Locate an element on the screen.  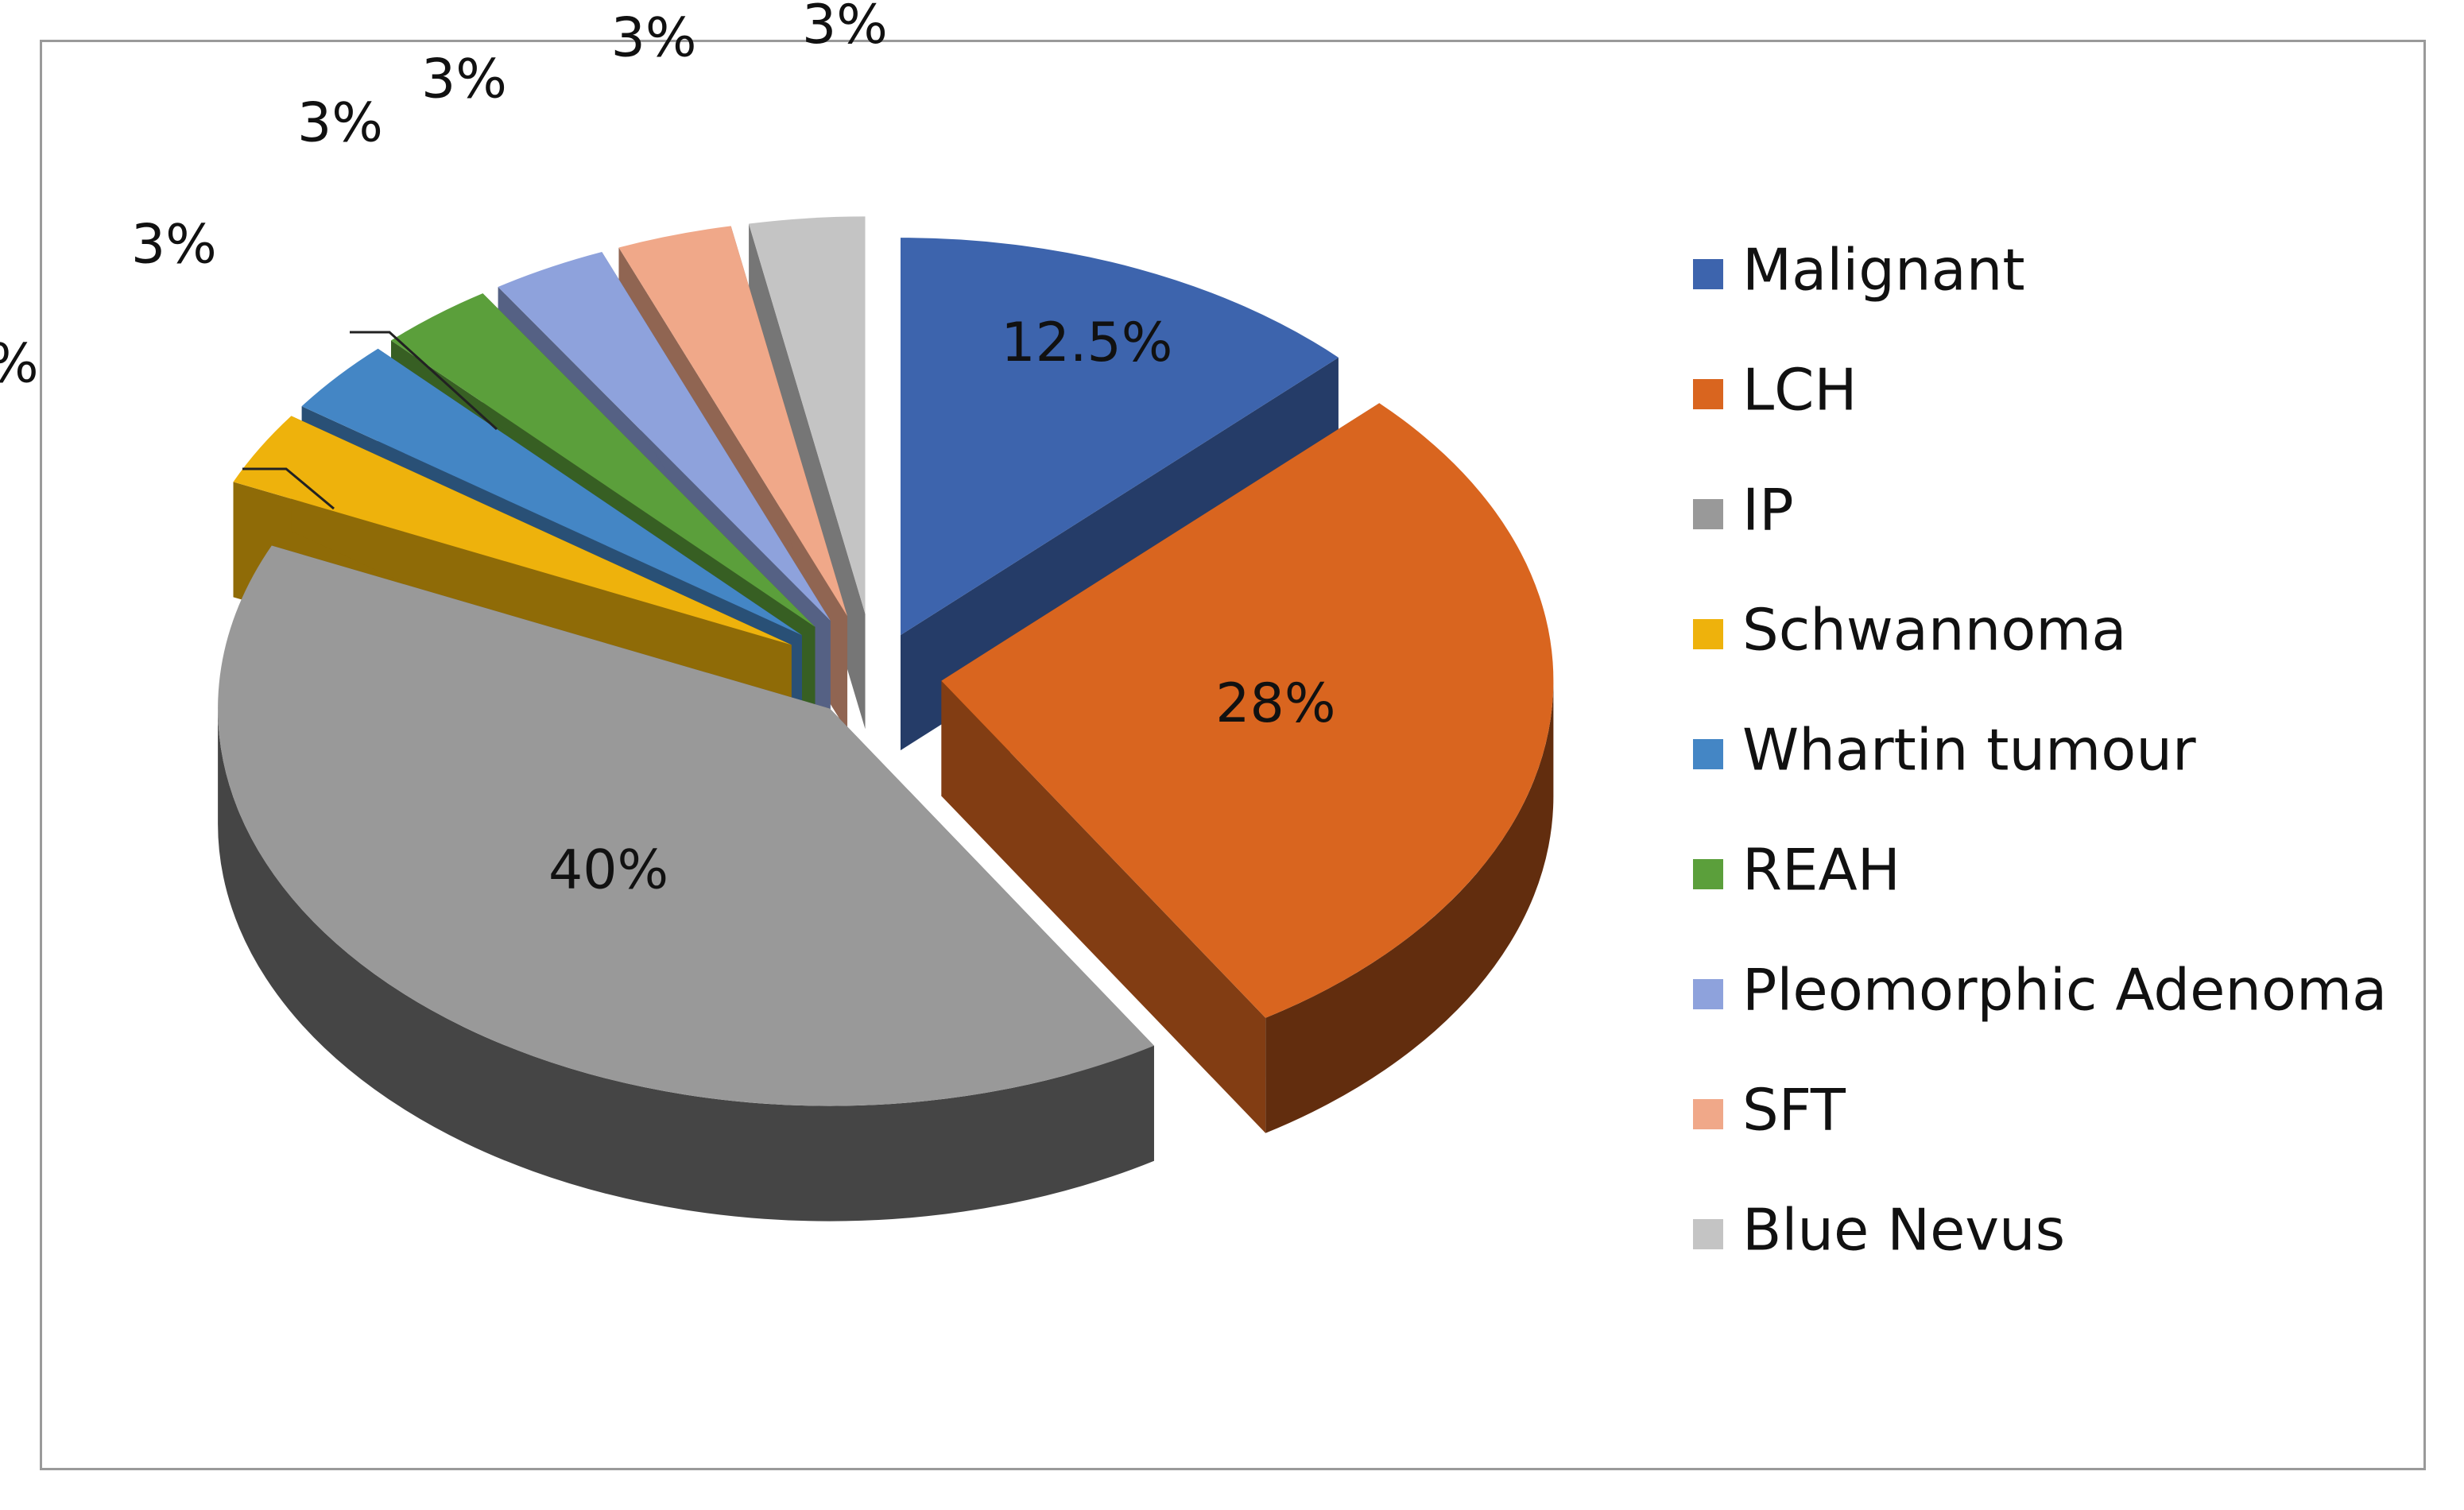
slice-label-whartin-tumour: 3% is located at coordinates (174, 245).